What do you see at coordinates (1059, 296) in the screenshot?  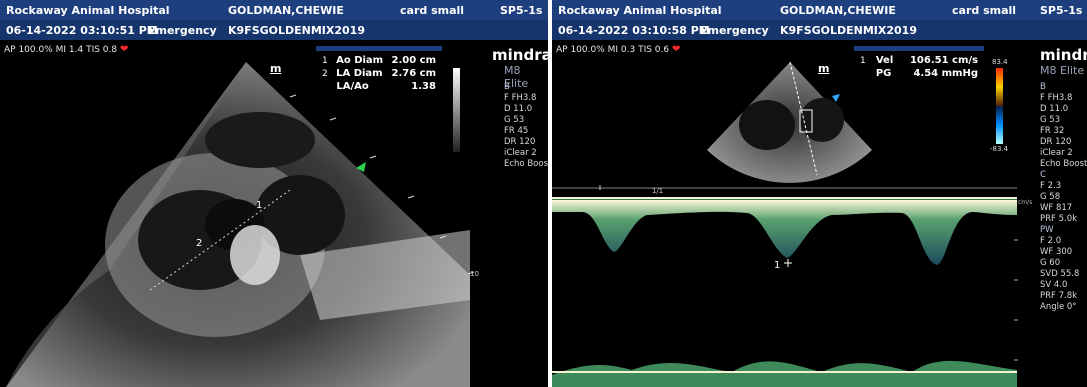 I see `param-item: PRF 7.8k` at bounding box center [1059, 296].